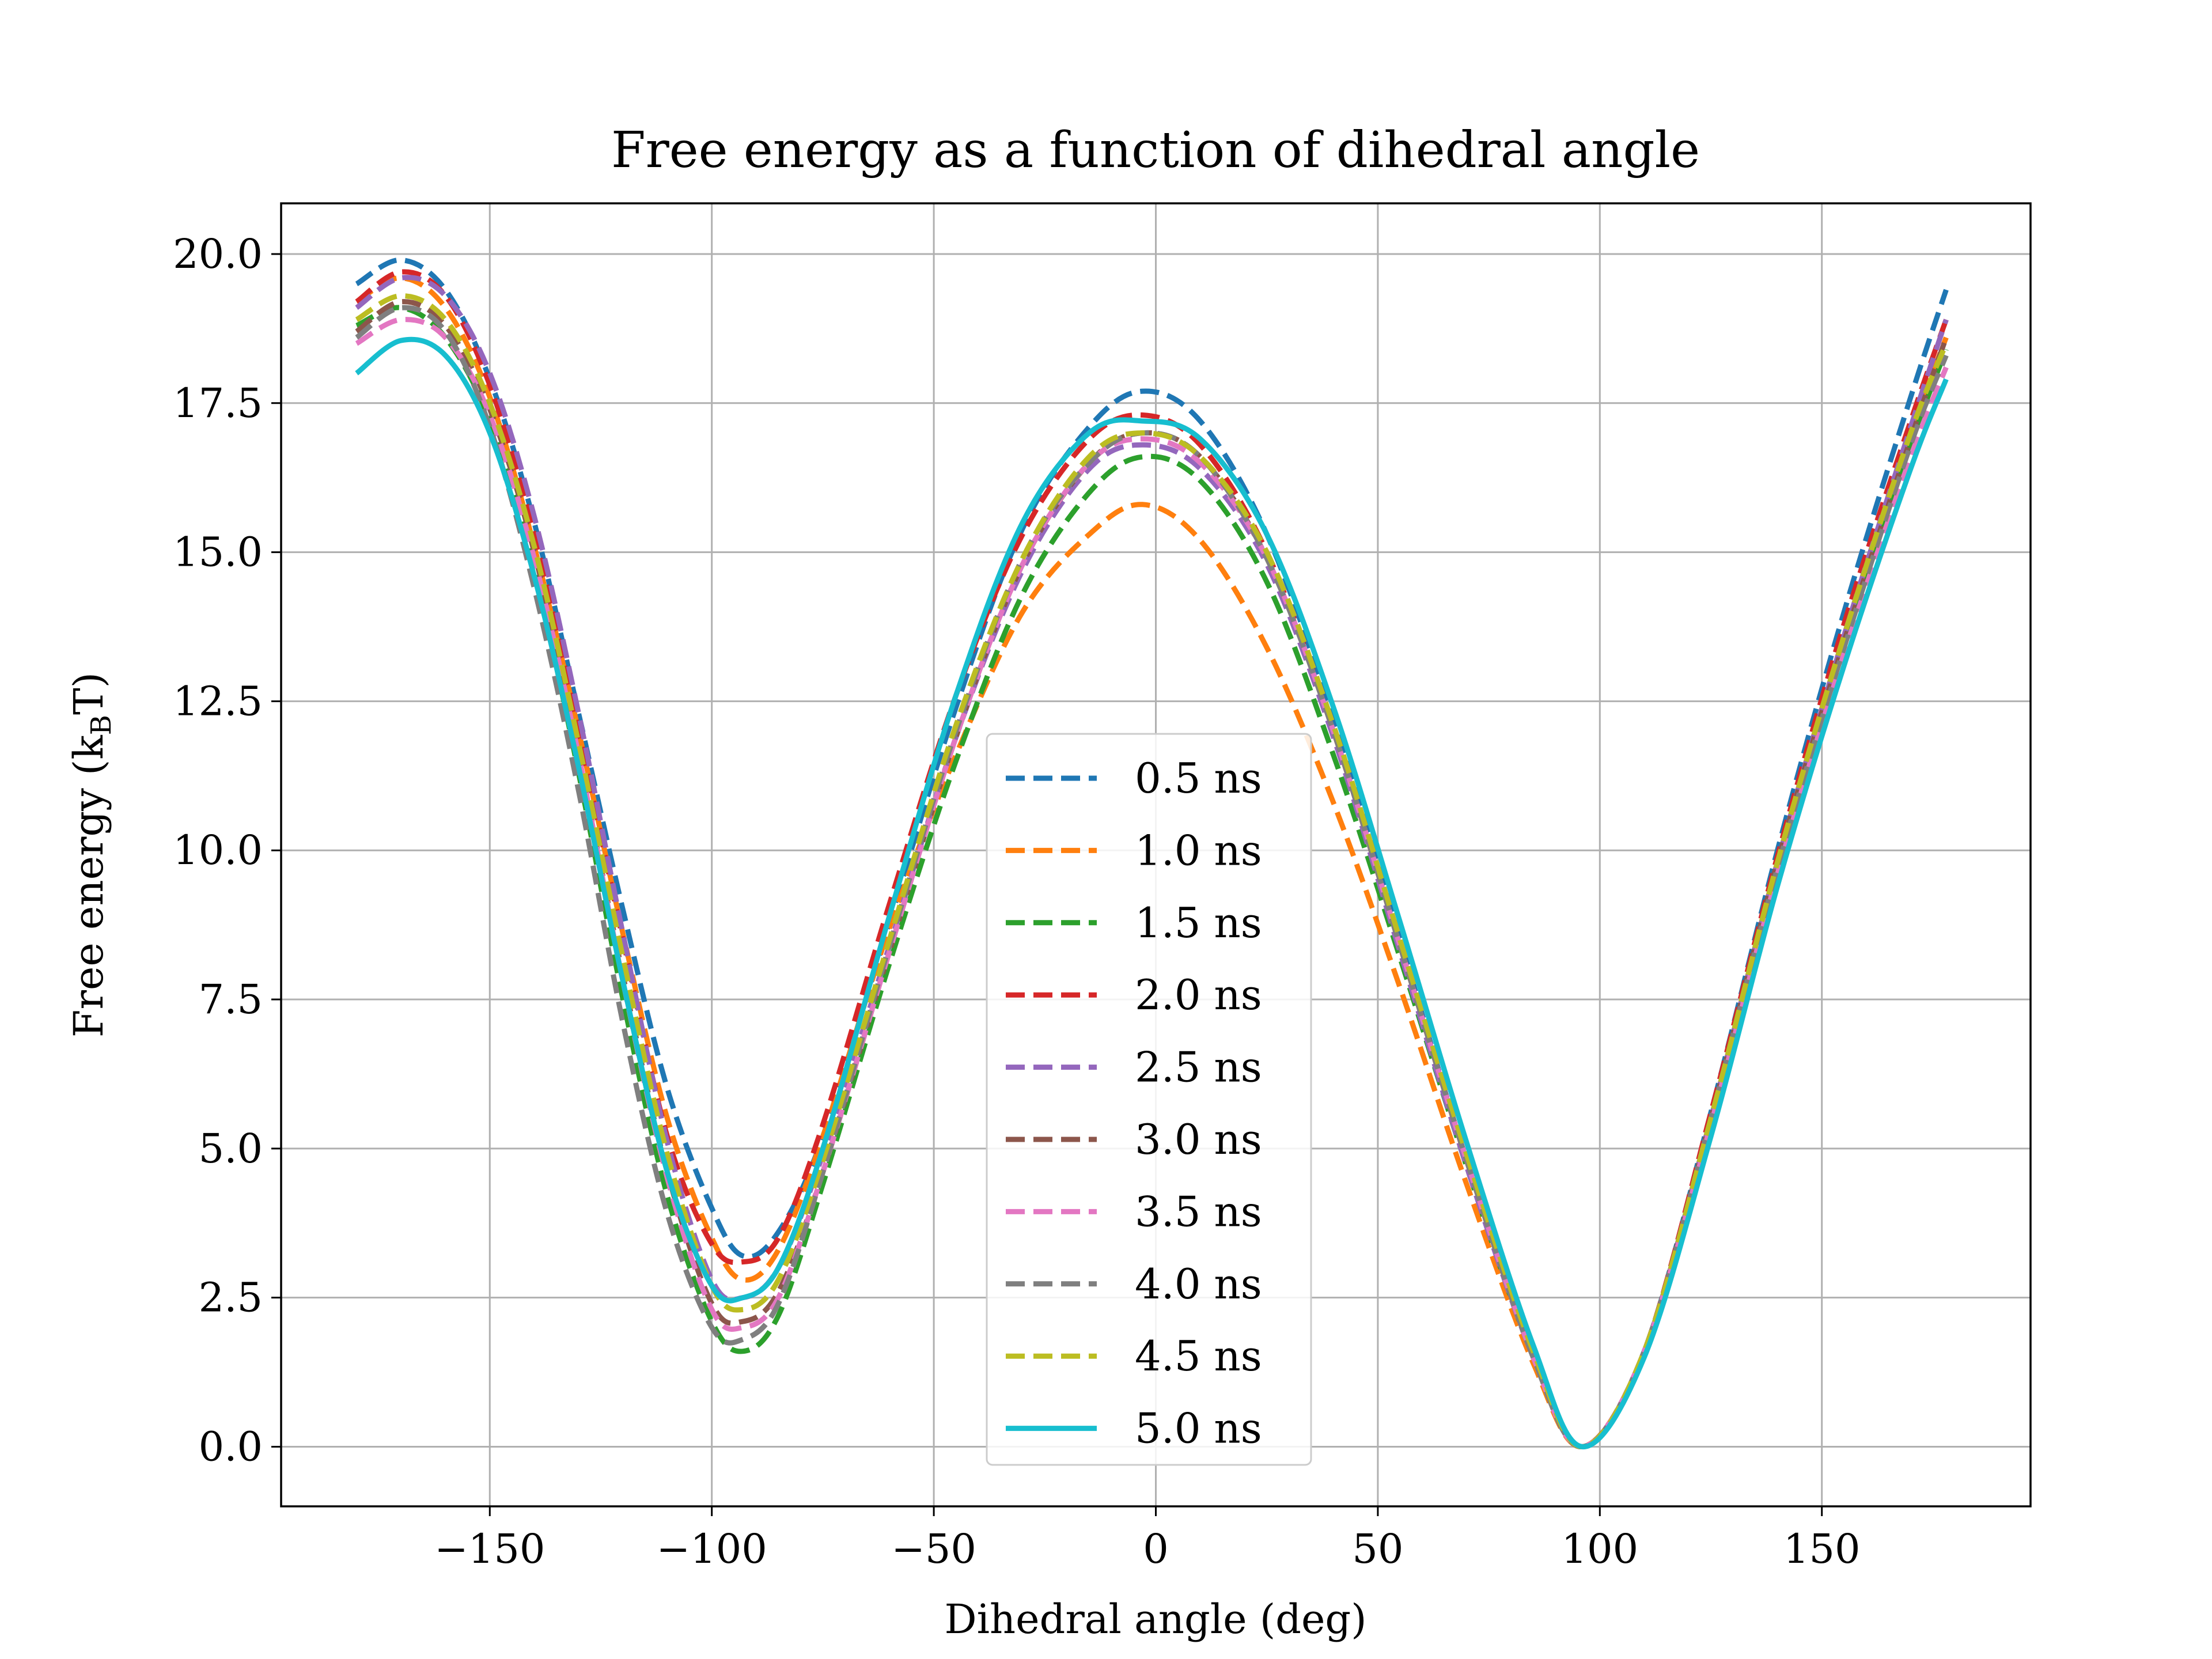 This screenshot has height=1659, width=2212. I want to click on y-axis-ticks: 0.0 2.5 5.0 7.5 10.0 12.5 15.0 17.5 20.0, so click(227, 850).